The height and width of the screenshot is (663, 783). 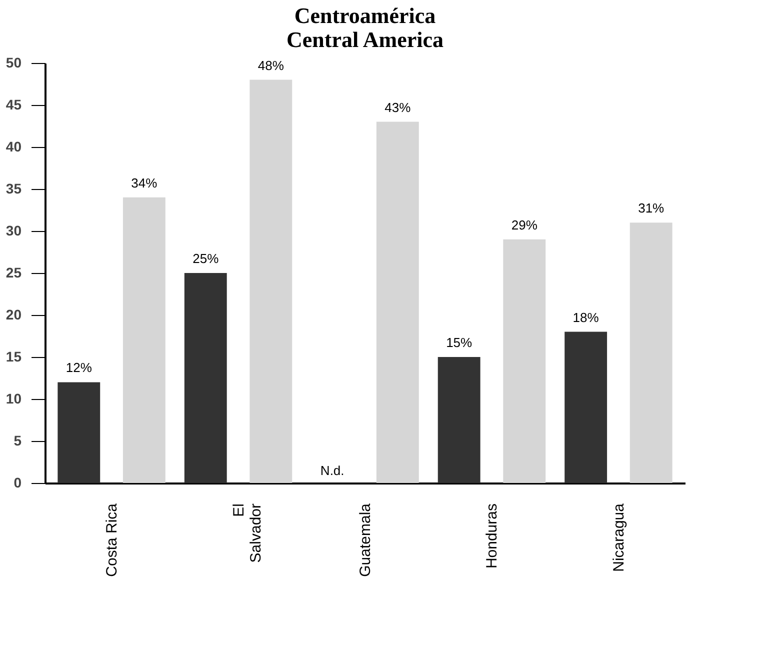 What do you see at coordinates (14, 398) in the screenshot?
I see `y-tick-label: 10` at bounding box center [14, 398].